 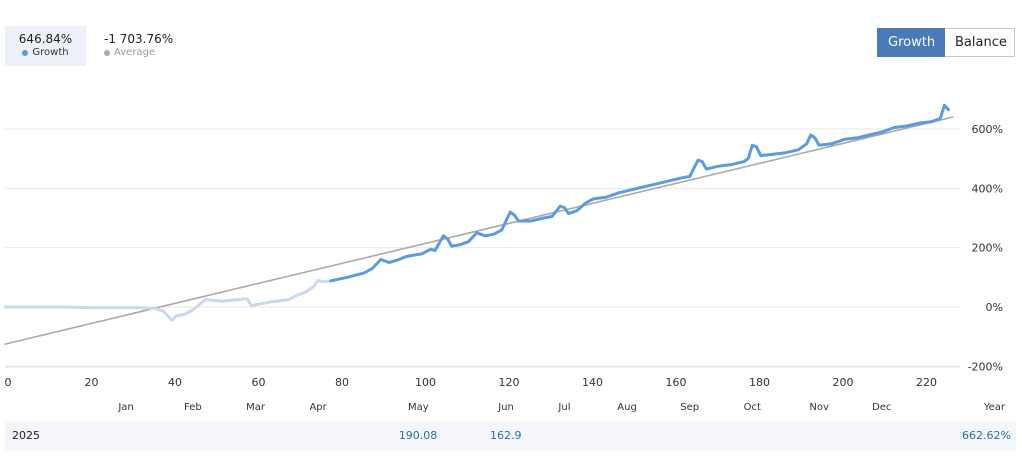 I want to click on summary-year: 2025, so click(x=26, y=435).